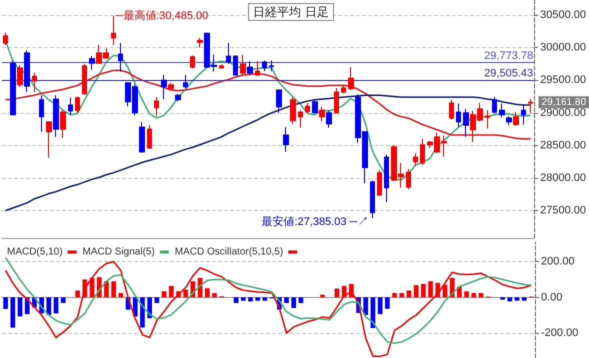  I want to click on y-tick-label: -200.00, so click(559, 333).